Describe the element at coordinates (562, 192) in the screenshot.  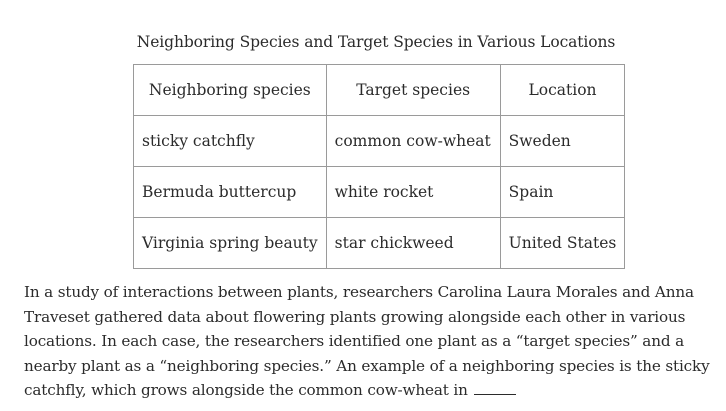
I see `table-cell: Spain` at that location.